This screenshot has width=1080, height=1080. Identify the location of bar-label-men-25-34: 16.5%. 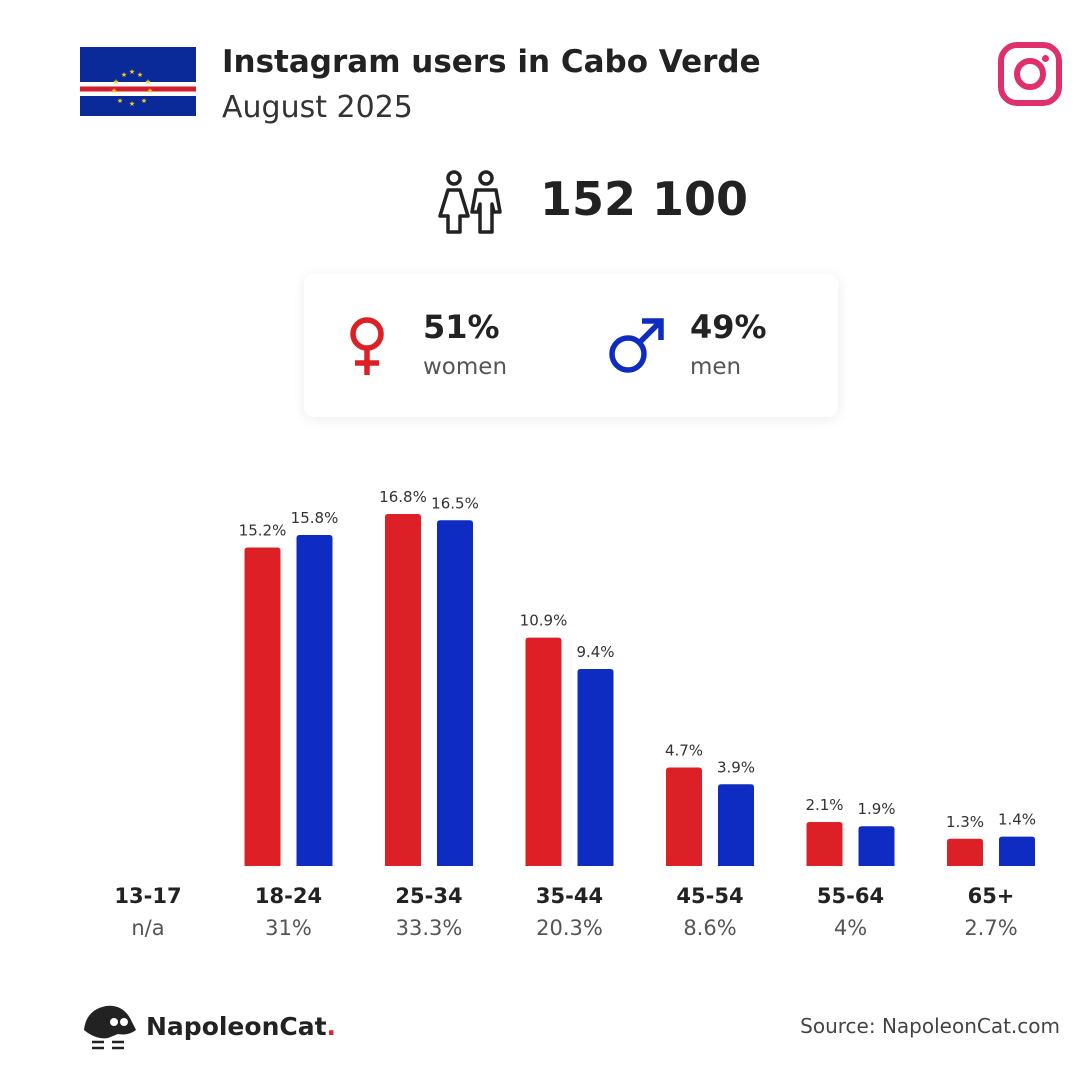
(455, 503).